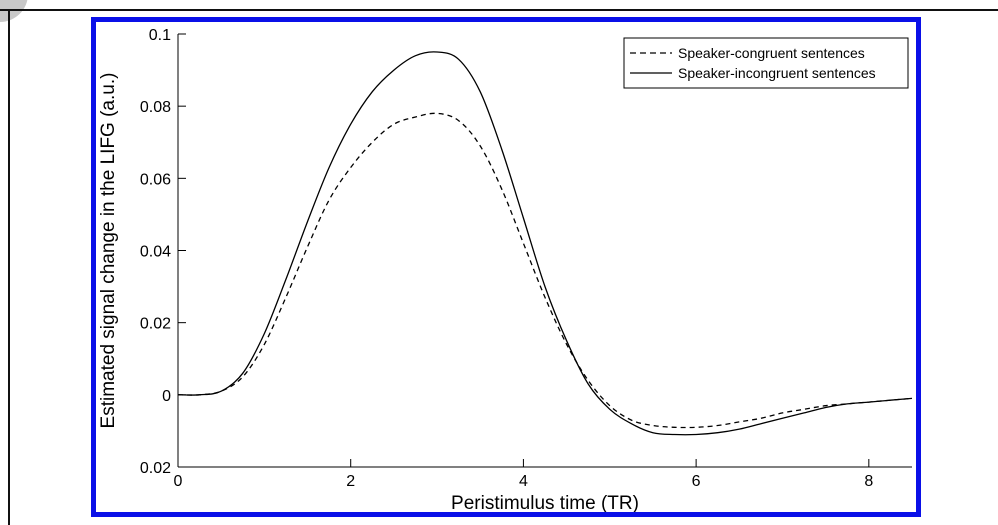  What do you see at coordinates (545, 502) in the screenshot?
I see `x-axis-label: Peristimulus time (TR)` at bounding box center [545, 502].